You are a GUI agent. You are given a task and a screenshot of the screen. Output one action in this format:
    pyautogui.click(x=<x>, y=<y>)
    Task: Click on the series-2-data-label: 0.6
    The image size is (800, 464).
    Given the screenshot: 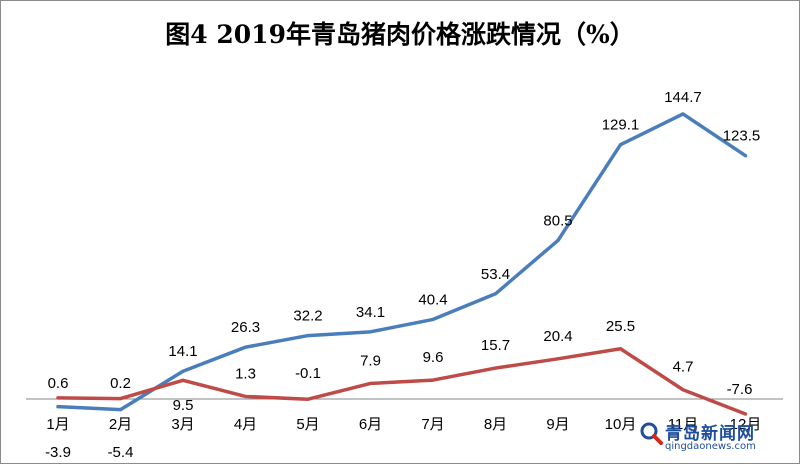 What is the action you would take?
    pyautogui.click(x=58, y=383)
    